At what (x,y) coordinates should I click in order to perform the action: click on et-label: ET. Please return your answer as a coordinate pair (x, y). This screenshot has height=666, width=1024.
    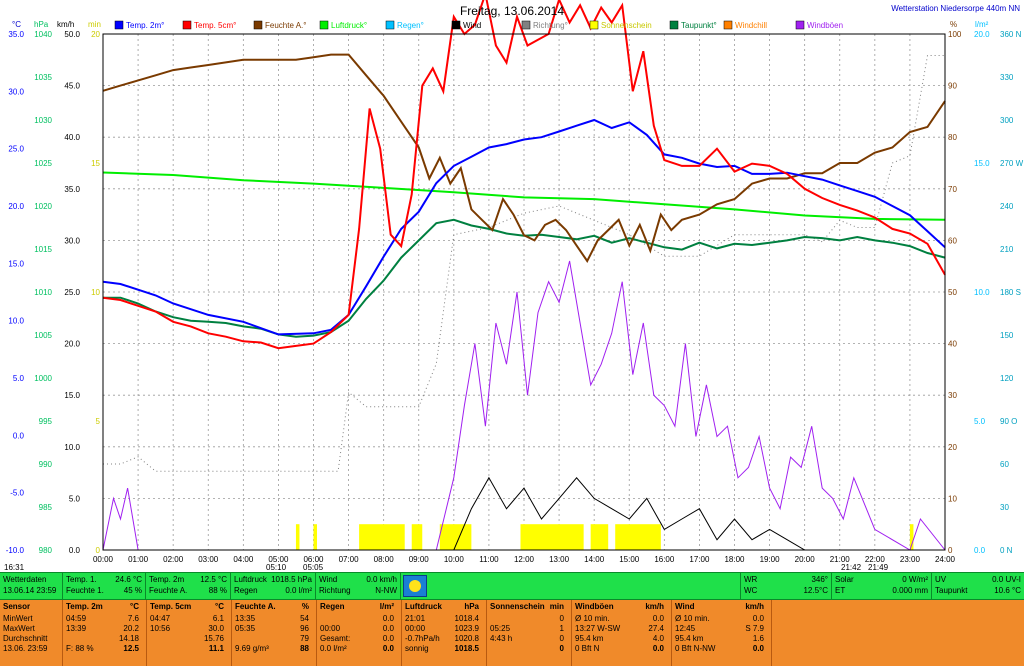
    Looking at the image, I should click on (840, 590).